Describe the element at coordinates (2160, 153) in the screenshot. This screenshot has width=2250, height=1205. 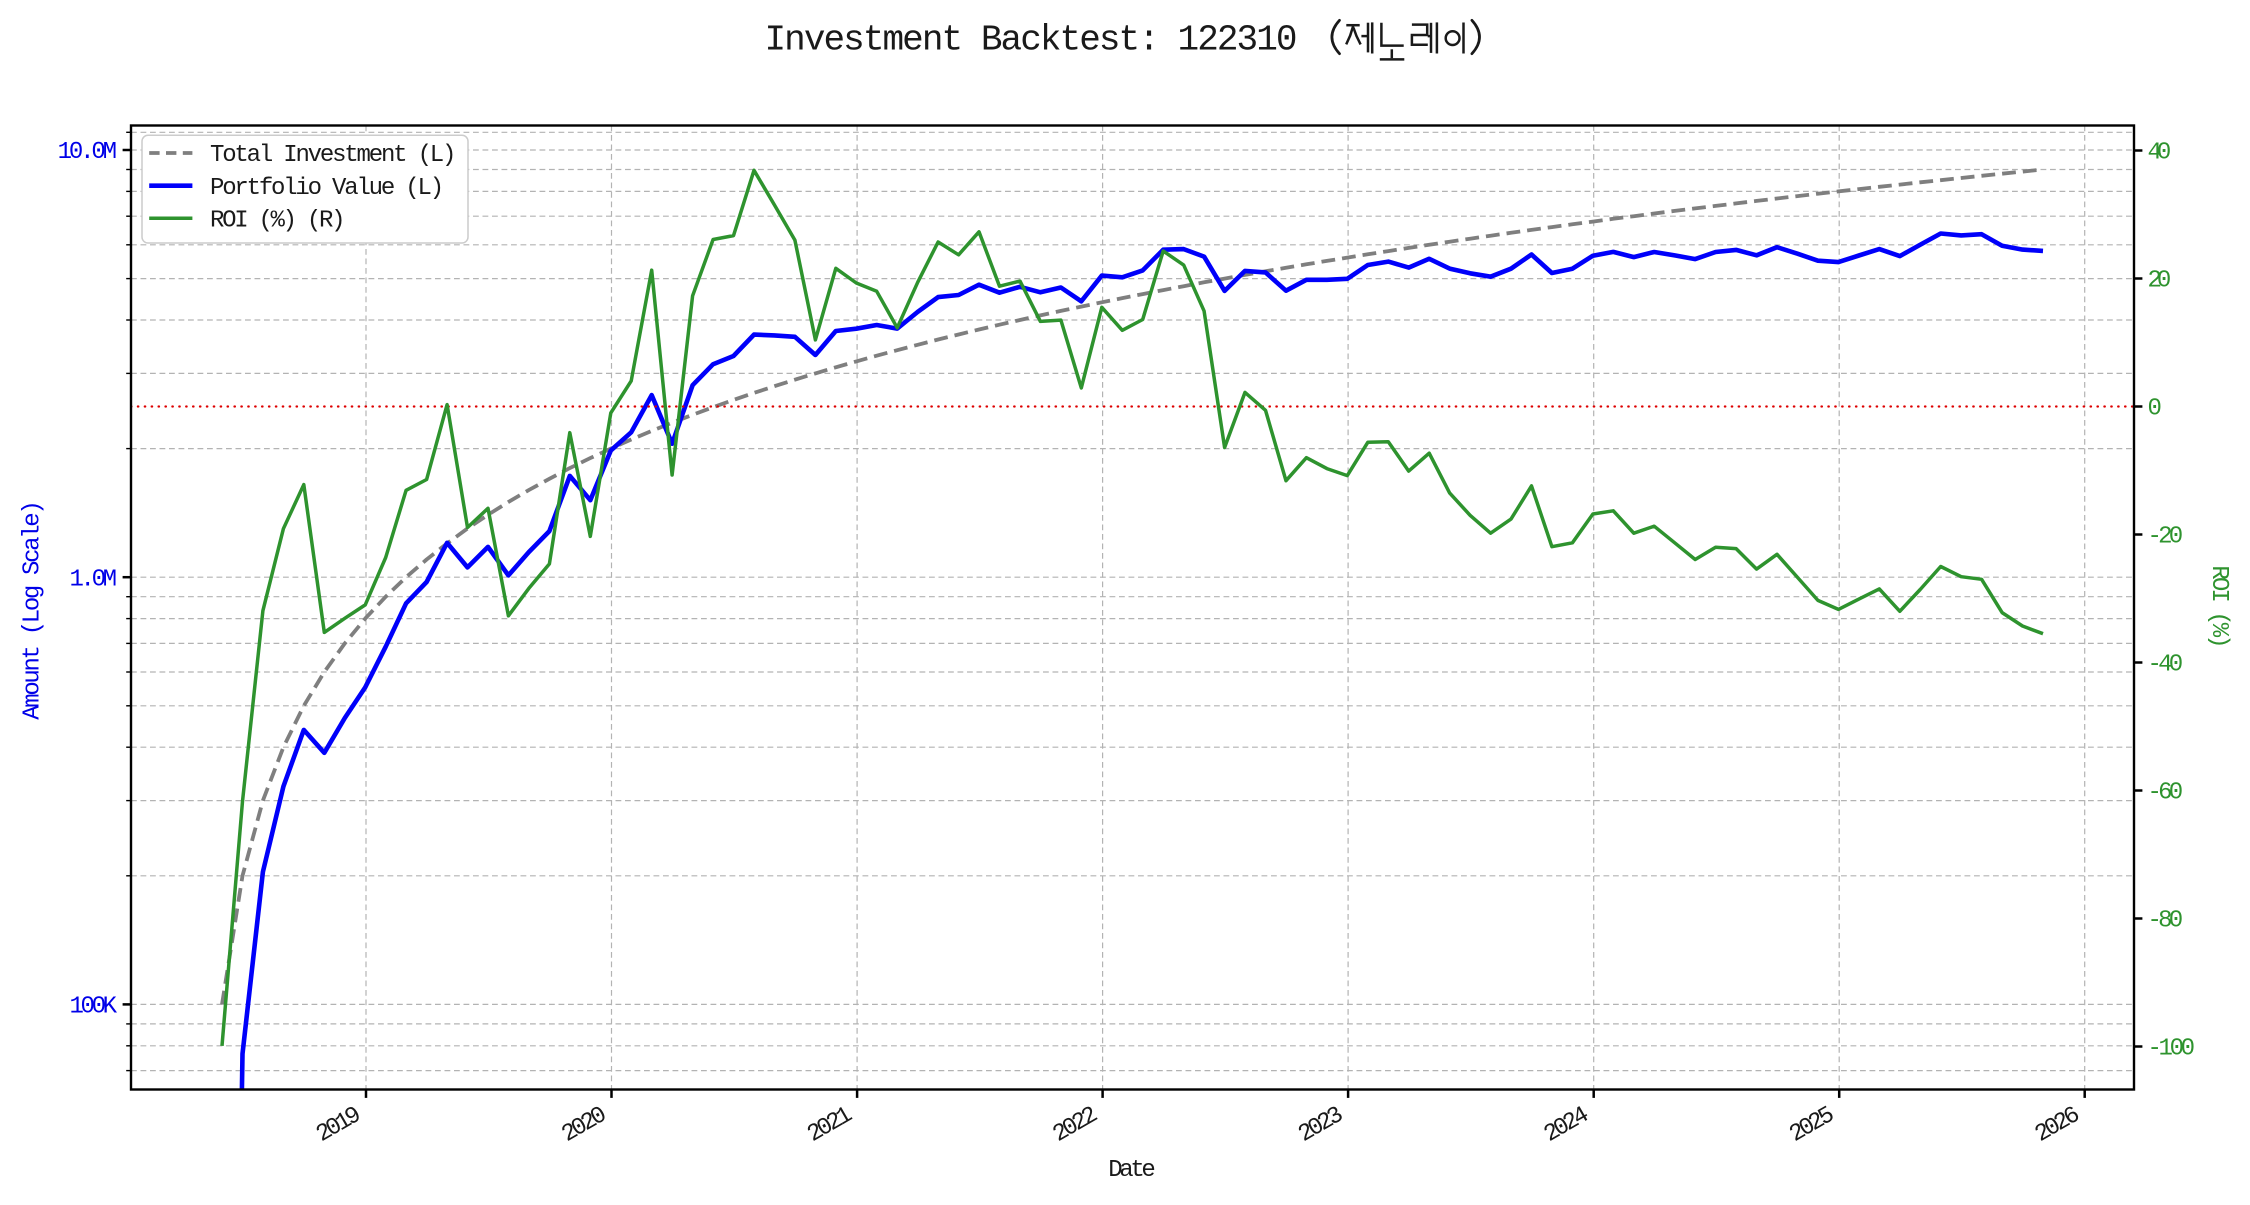
I see `svg-text: 40` at that location.